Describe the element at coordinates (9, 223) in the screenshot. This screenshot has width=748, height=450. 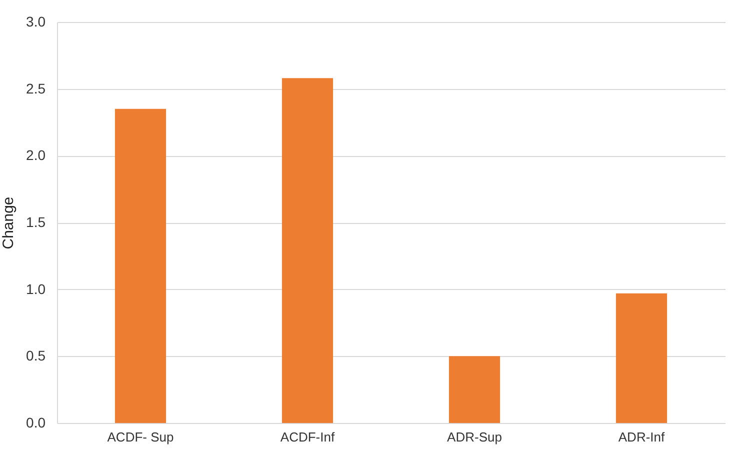
I see `y-axis-title: Change` at that location.